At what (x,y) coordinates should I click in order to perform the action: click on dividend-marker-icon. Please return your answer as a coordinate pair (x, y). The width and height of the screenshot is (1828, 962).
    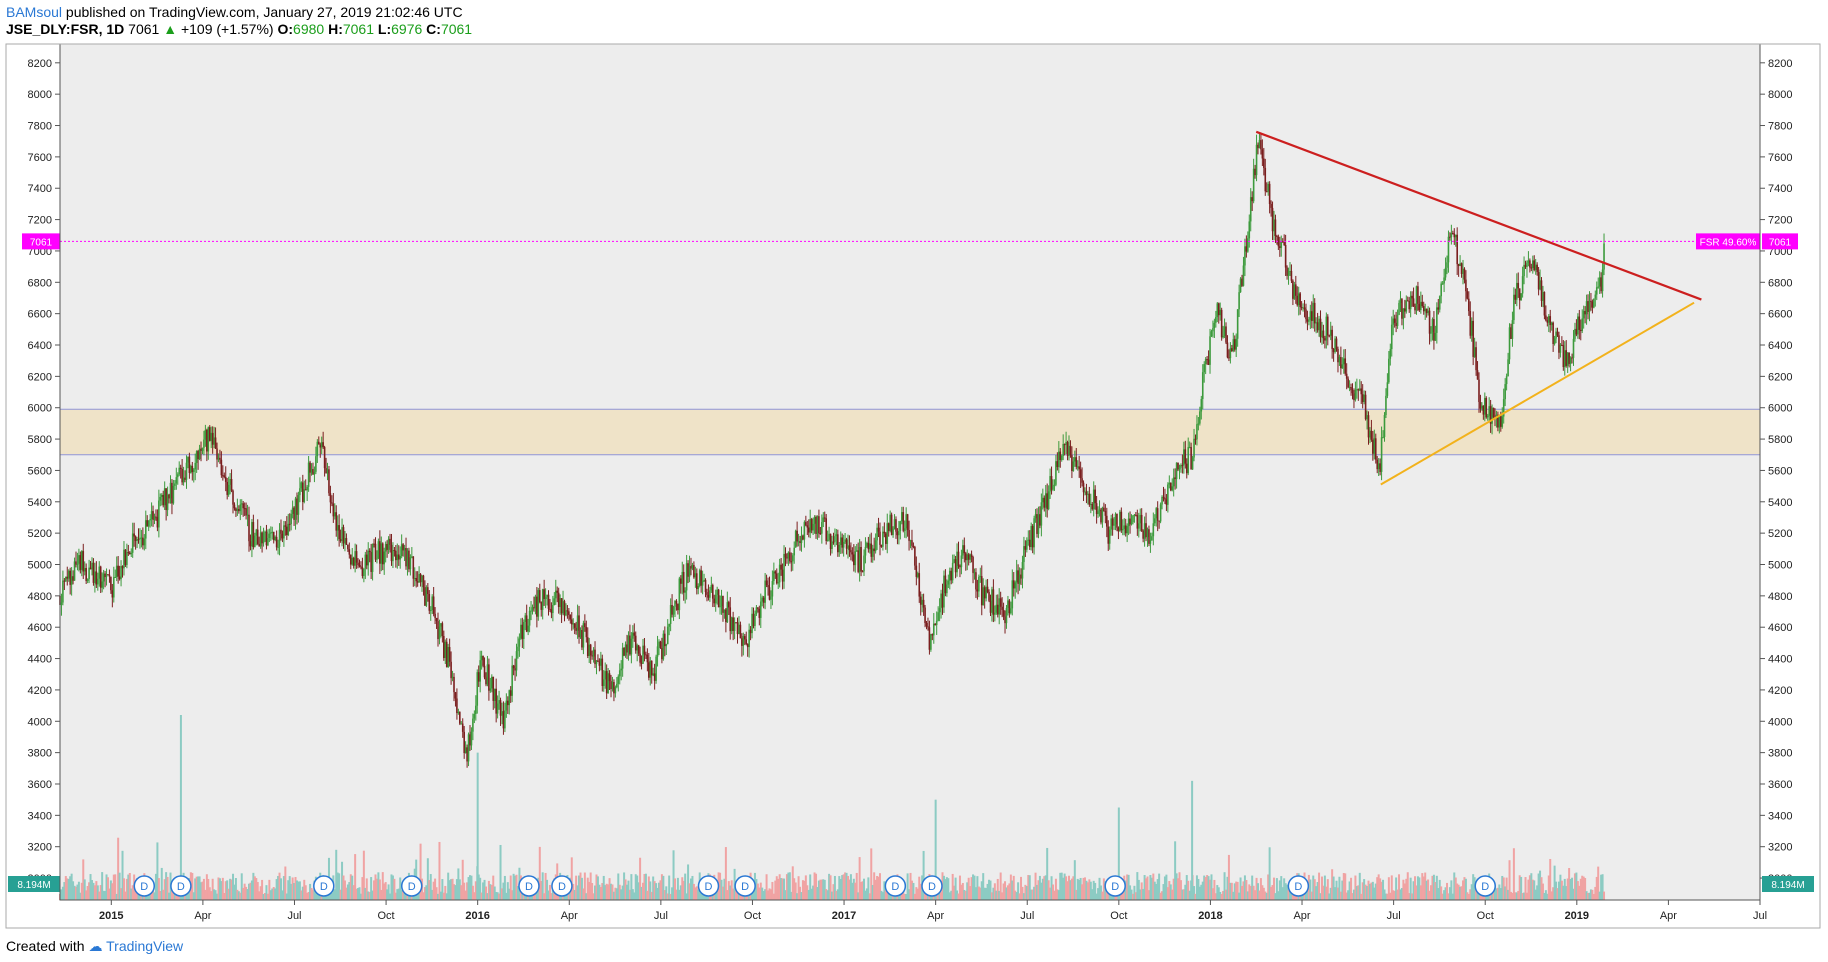
    Looking at the image, I should click on (745, 886).